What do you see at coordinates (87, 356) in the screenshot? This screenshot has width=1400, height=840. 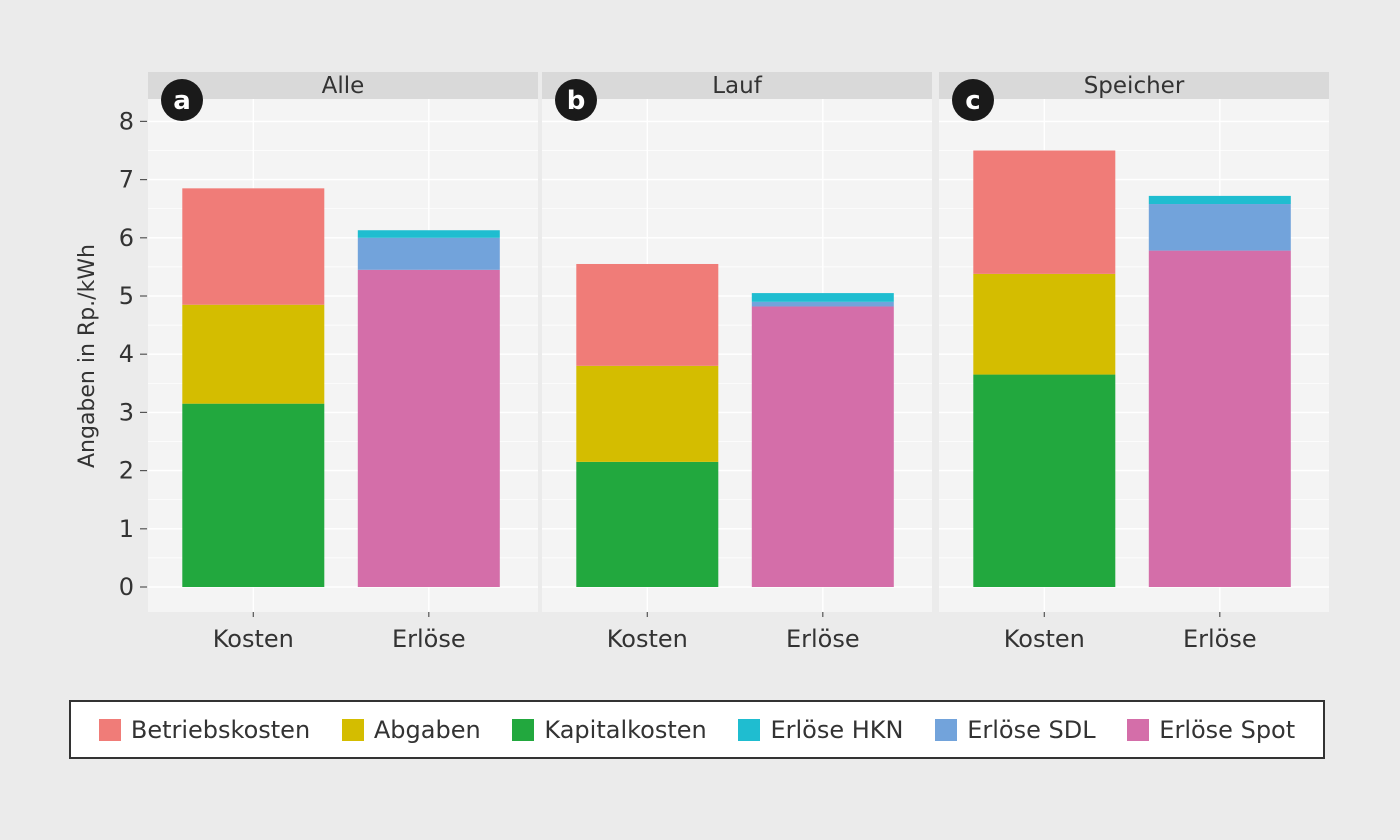 I see `y-axis-title: Angaben in Rp./kWh` at bounding box center [87, 356].